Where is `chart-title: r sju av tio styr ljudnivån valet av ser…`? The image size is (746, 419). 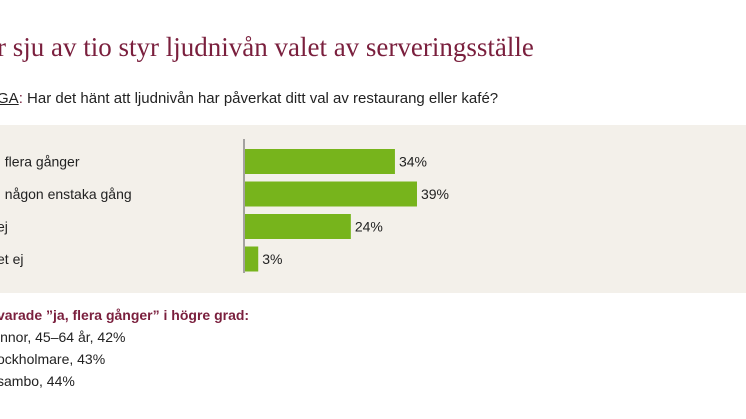
chart-title: r sju av tio styr ljudnivån valet av ser… is located at coordinates (267, 47).